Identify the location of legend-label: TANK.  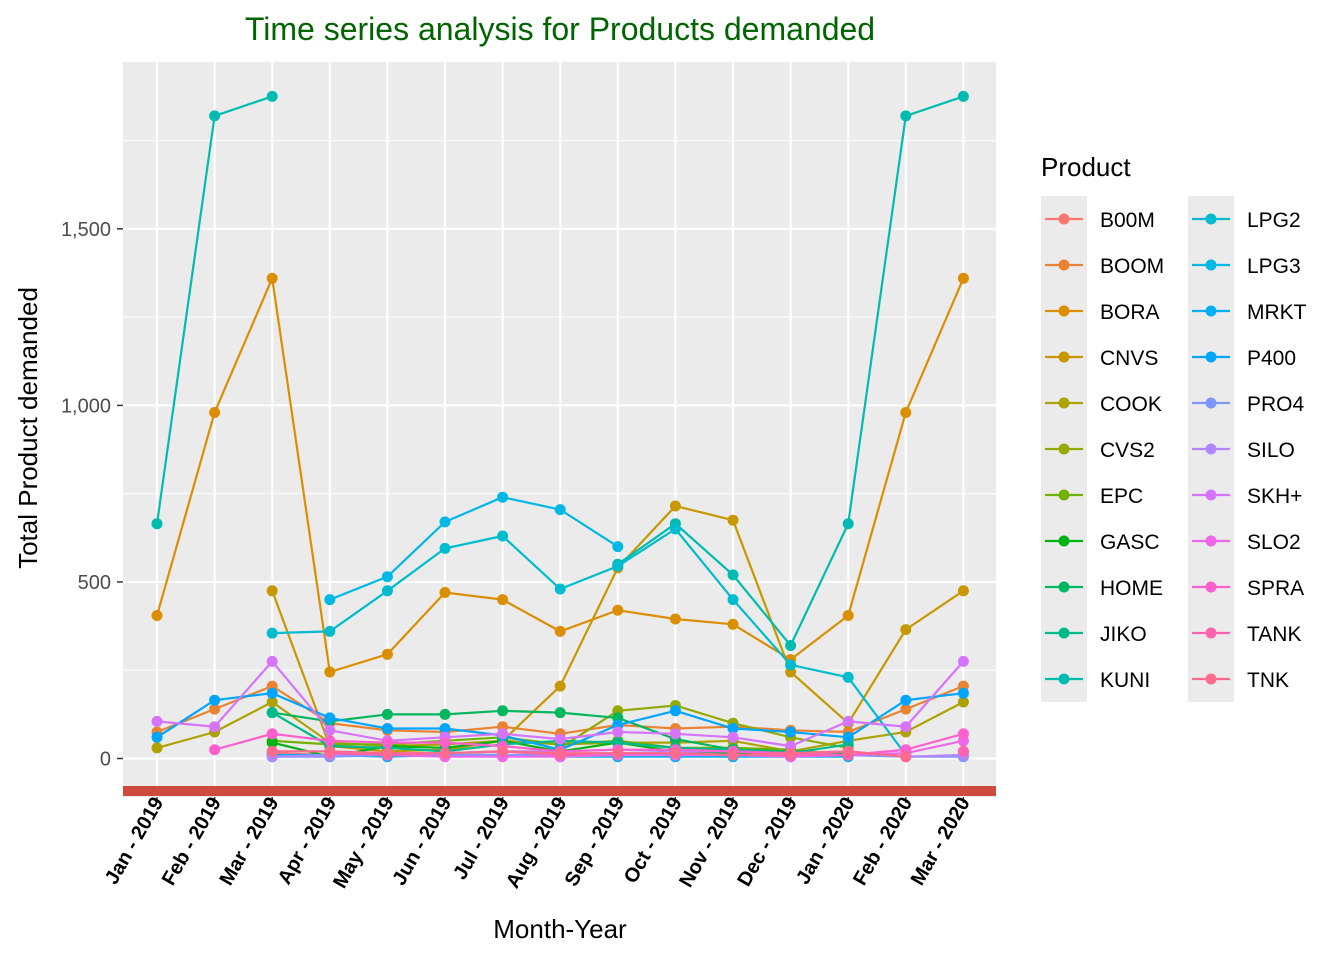
(1274, 634).